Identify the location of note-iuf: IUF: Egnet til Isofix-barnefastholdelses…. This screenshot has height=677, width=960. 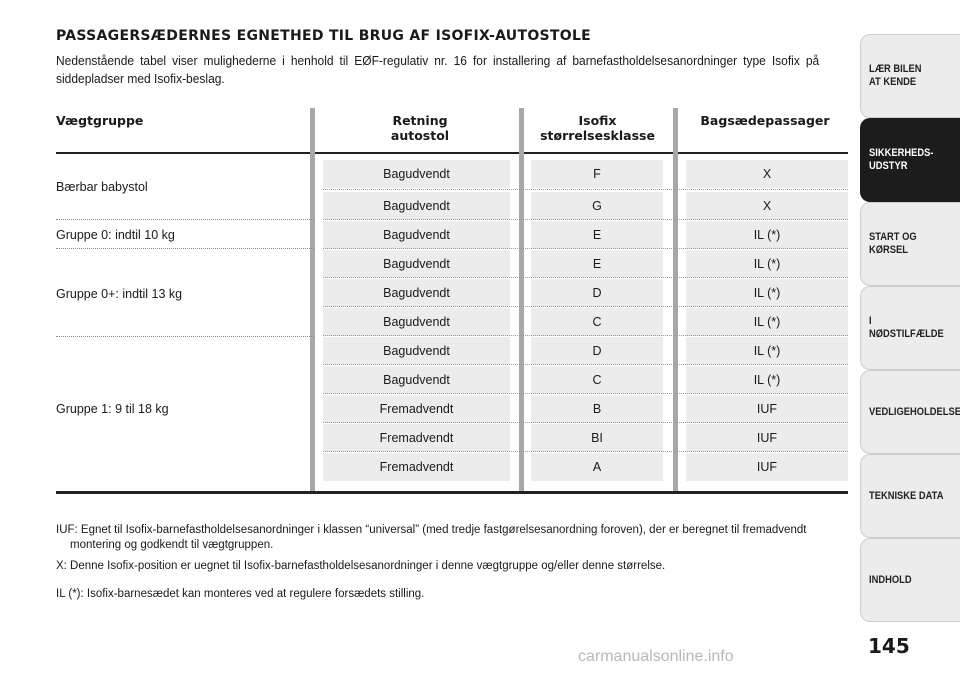
(453, 538).